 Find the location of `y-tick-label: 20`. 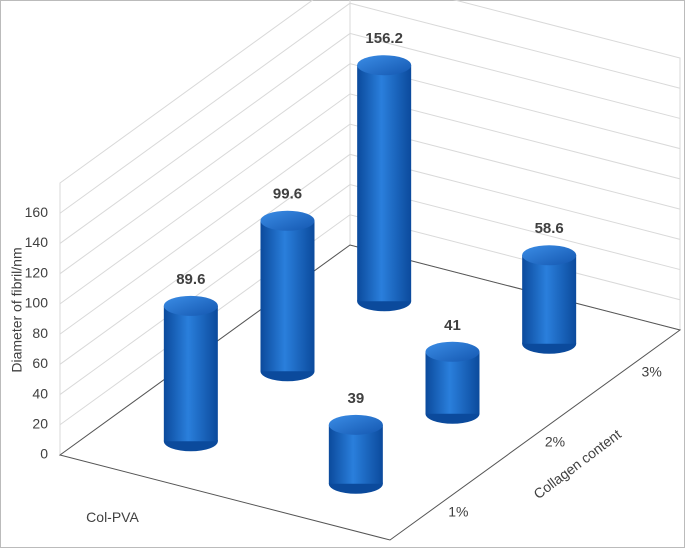

y-tick-label: 20 is located at coordinates (40, 423).